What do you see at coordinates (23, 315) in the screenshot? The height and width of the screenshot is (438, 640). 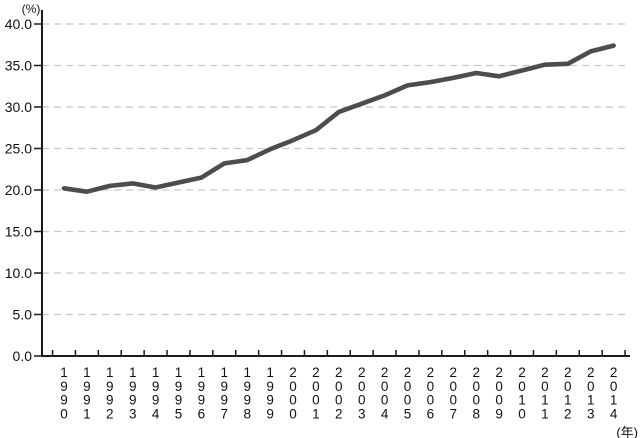 I see `svg-text: 5.0` at bounding box center [23, 315].